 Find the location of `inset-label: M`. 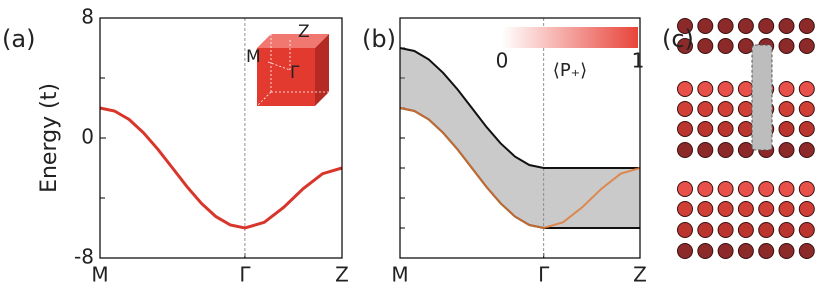

inset-label: M is located at coordinates (253, 57).